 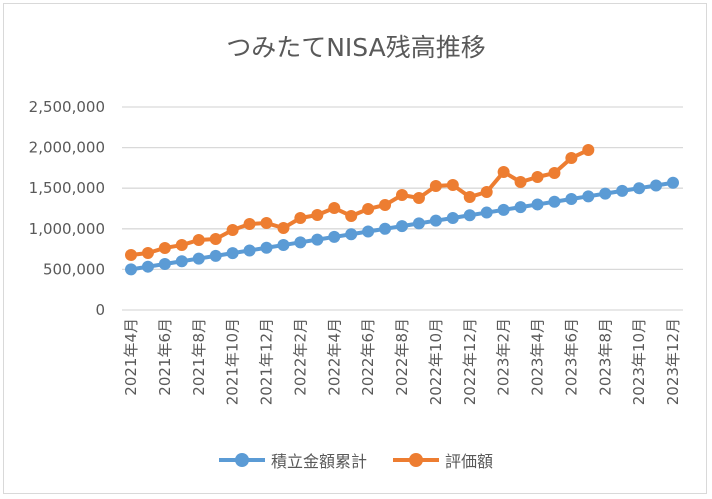 I want to click on y-tick-label: 2,500,000, so click(x=67, y=107).